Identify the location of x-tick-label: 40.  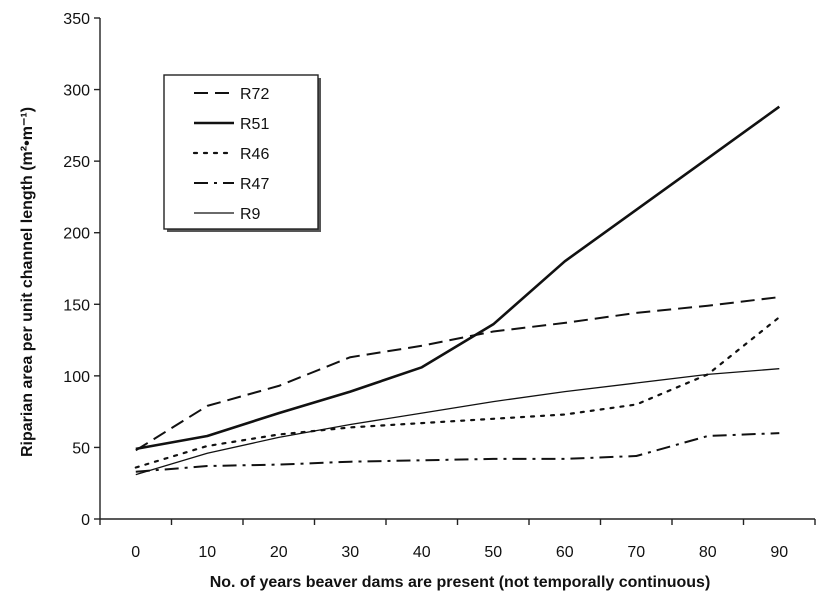
(422, 552).